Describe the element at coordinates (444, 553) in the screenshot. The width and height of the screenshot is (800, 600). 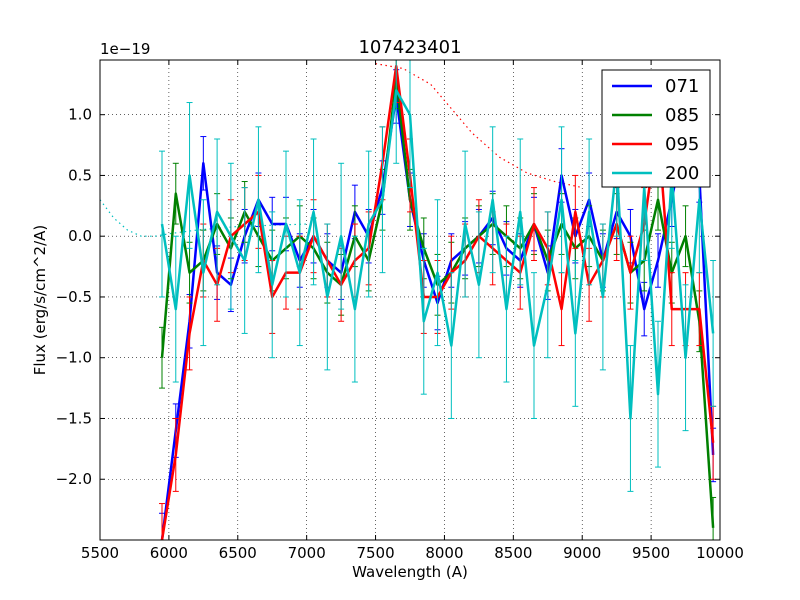
I see `x-tick-label: 8000` at that location.